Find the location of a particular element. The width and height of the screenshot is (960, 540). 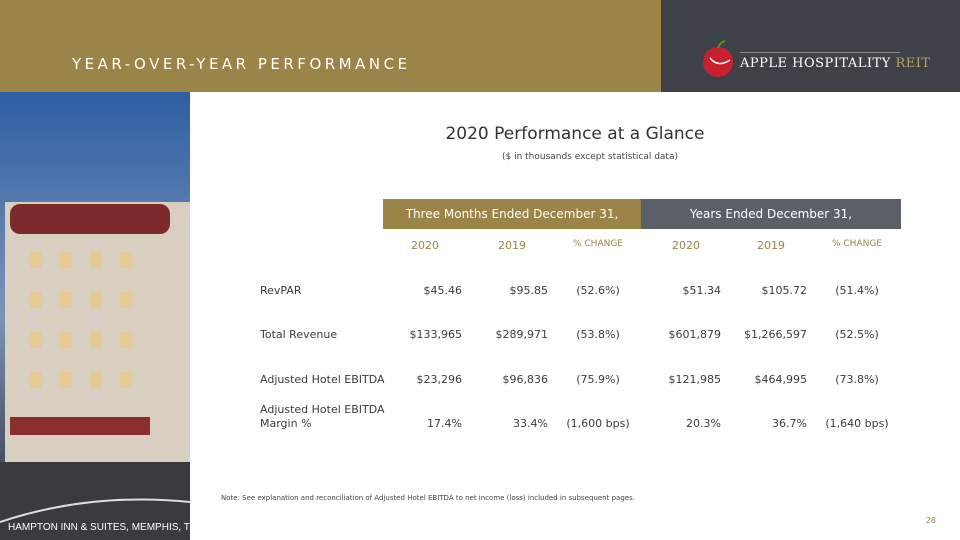

group-header: Three Months Ended December 31, is located at coordinates (512, 214).